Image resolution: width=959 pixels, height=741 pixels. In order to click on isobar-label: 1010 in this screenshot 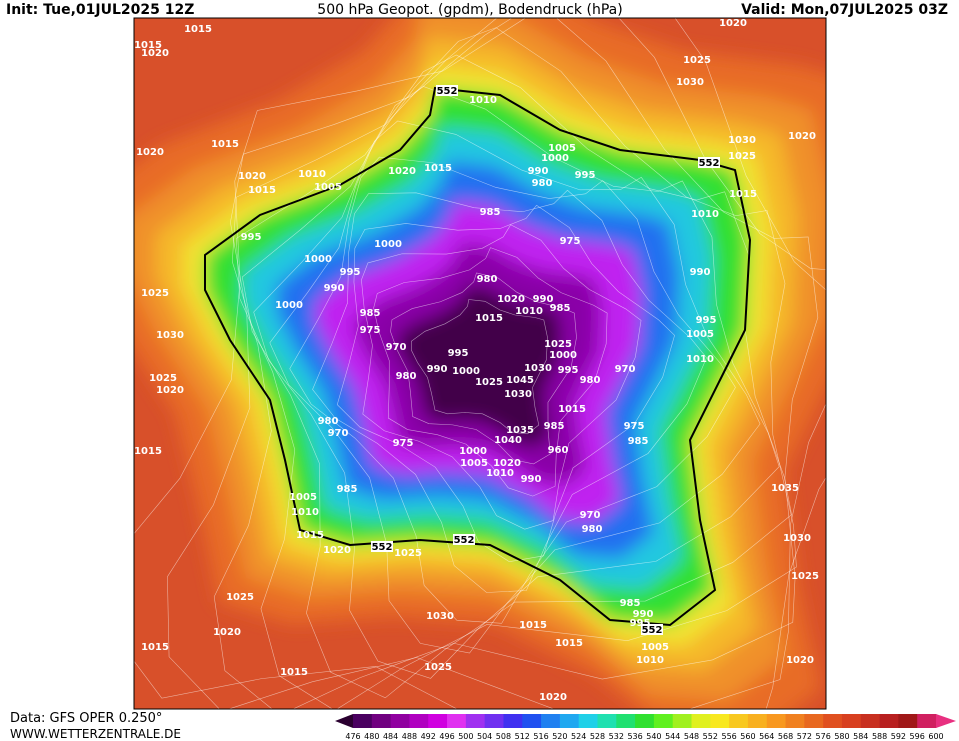, I will do `click(483, 100)`.